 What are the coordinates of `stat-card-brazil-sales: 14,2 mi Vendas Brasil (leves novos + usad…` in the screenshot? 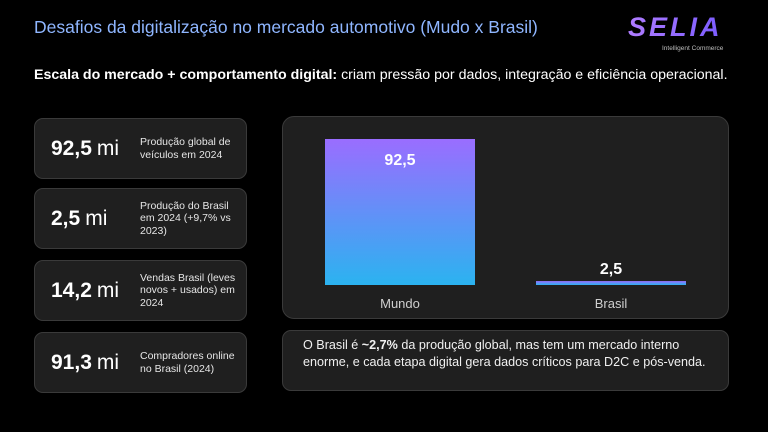 It's located at (140, 290).